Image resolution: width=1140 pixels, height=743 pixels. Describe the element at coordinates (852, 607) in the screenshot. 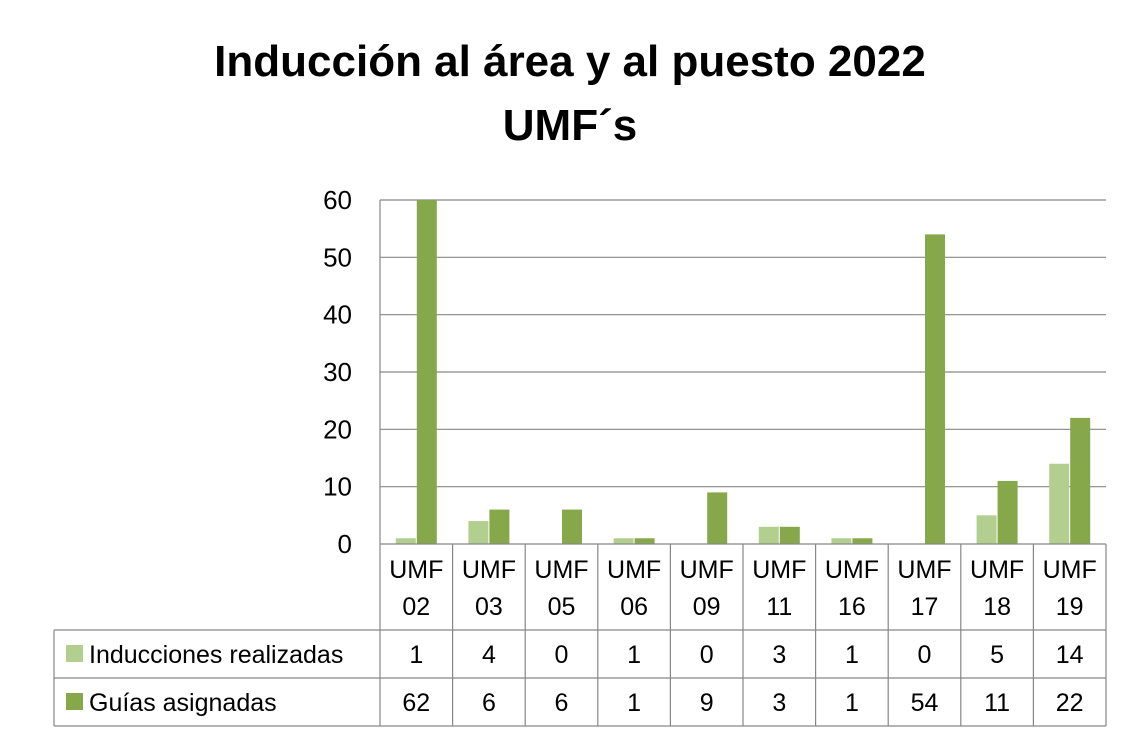

I see `category-label: 16` at that location.